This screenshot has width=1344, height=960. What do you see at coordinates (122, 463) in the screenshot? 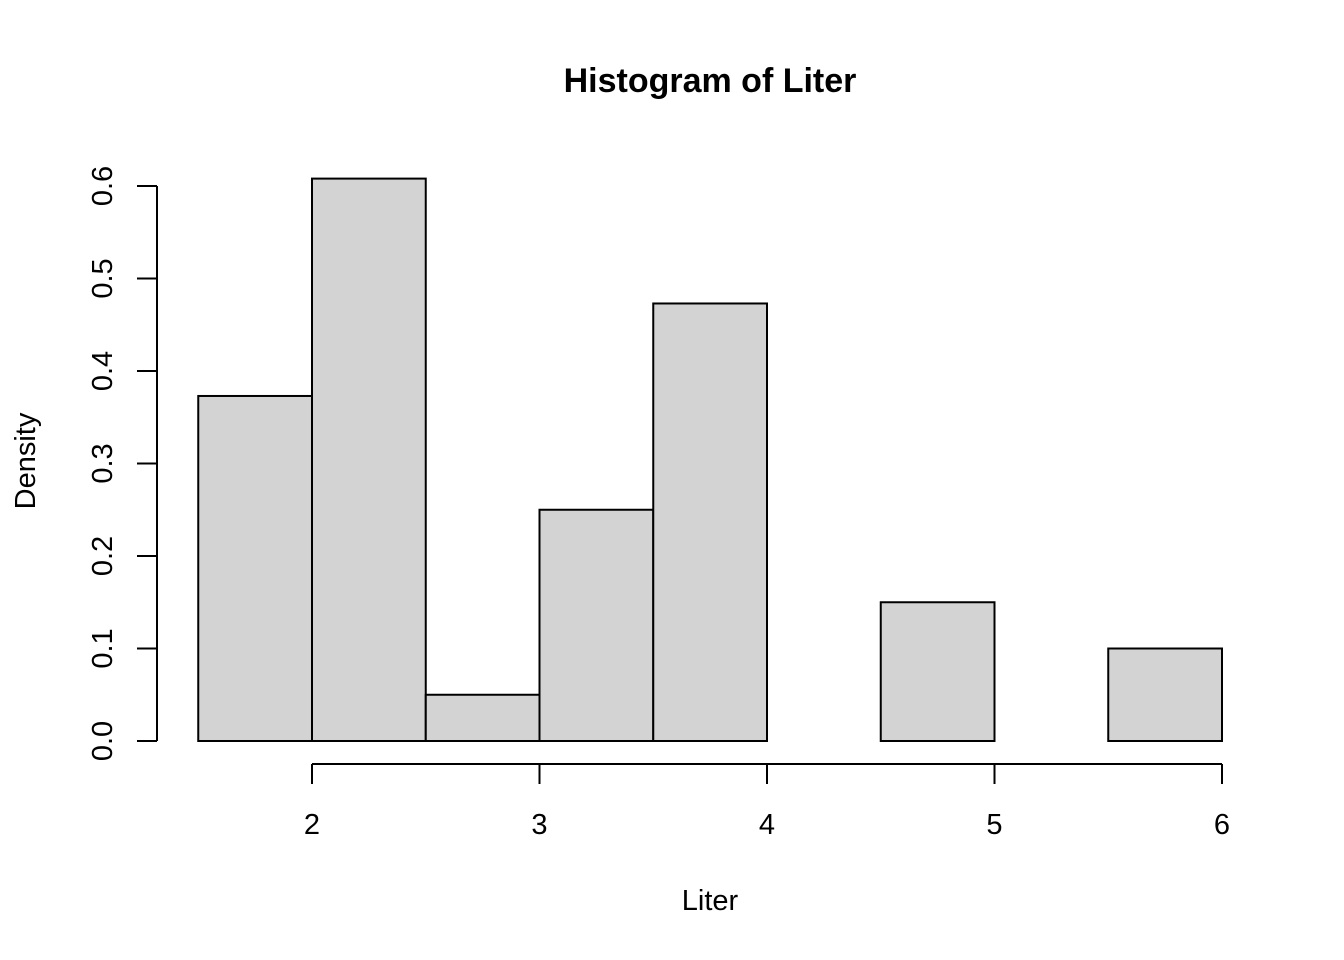
I see `y-axis: 0.0 0.1 0.2 0.3 0.4 0.5 0.6` at bounding box center [122, 463].